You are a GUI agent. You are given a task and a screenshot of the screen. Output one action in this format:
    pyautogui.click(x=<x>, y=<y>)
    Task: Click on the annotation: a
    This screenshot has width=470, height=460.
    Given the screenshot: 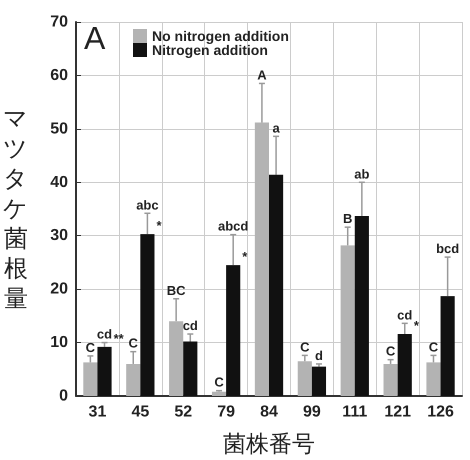 What is the action you would take?
    pyautogui.click(x=276, y=128)
    